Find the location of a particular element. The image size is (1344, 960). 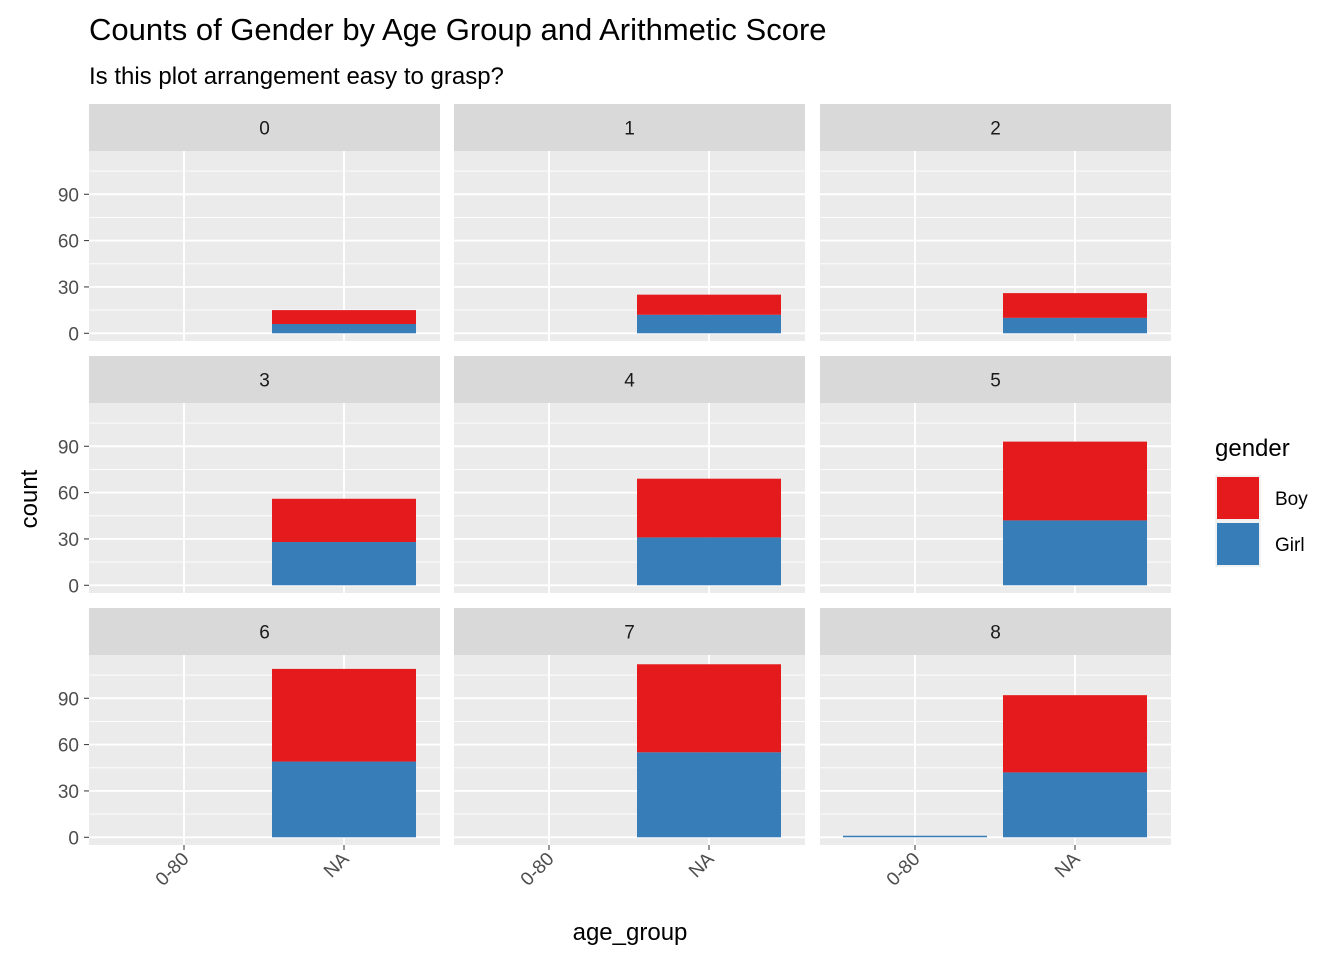

panel-background is located at coordinates (264, 246).